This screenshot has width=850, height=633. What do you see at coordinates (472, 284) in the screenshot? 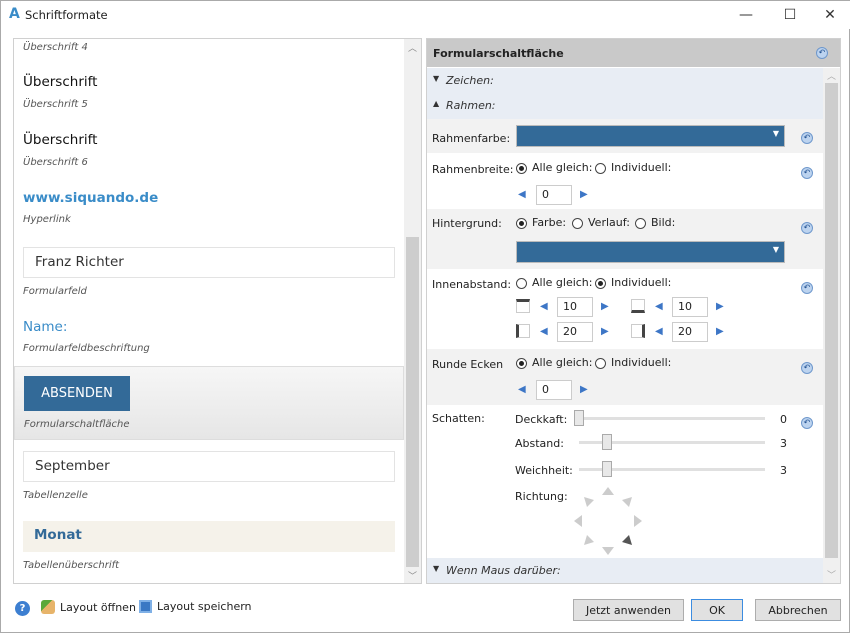
I see `field-label: Innenabstand:` at bounding box center [472, 284].